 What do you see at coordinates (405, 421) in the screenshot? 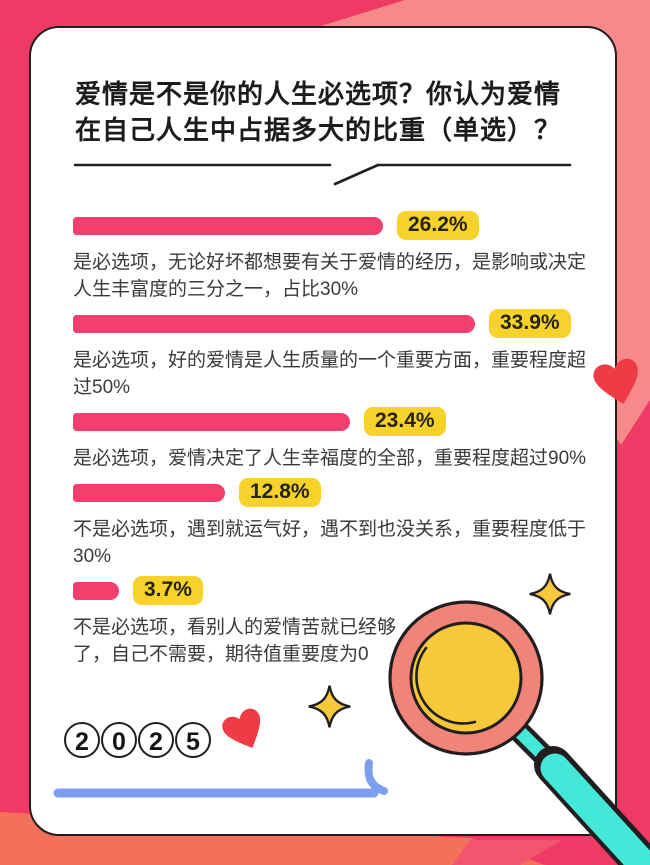
I see `percent-badge: 23.4%` at bounding box center [405, 421].